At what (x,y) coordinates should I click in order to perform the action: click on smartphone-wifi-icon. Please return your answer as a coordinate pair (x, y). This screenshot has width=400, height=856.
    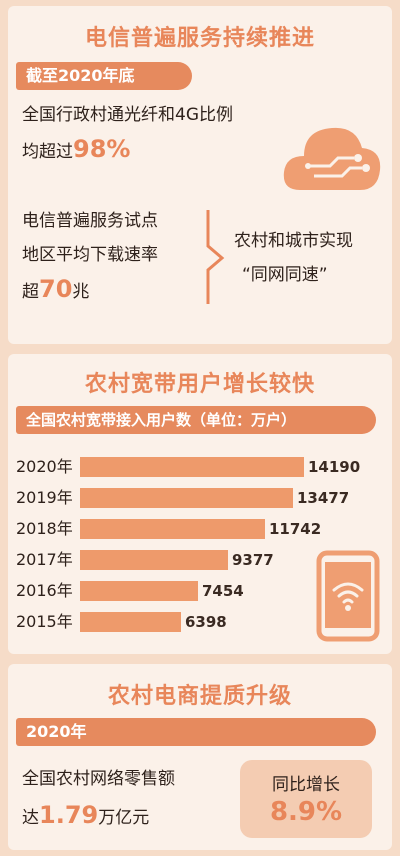
    Looking at the image, I should click on (348, 596).